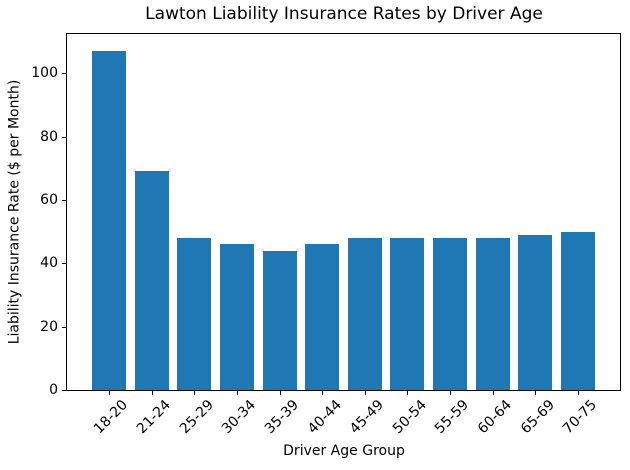 The height and width of the screenshot is (470, 630). Describe the element at coordinates (14, 212) in the screenshot. I see `y-axis-label: Liability Insurance Rate ($ per Month)` at that location.